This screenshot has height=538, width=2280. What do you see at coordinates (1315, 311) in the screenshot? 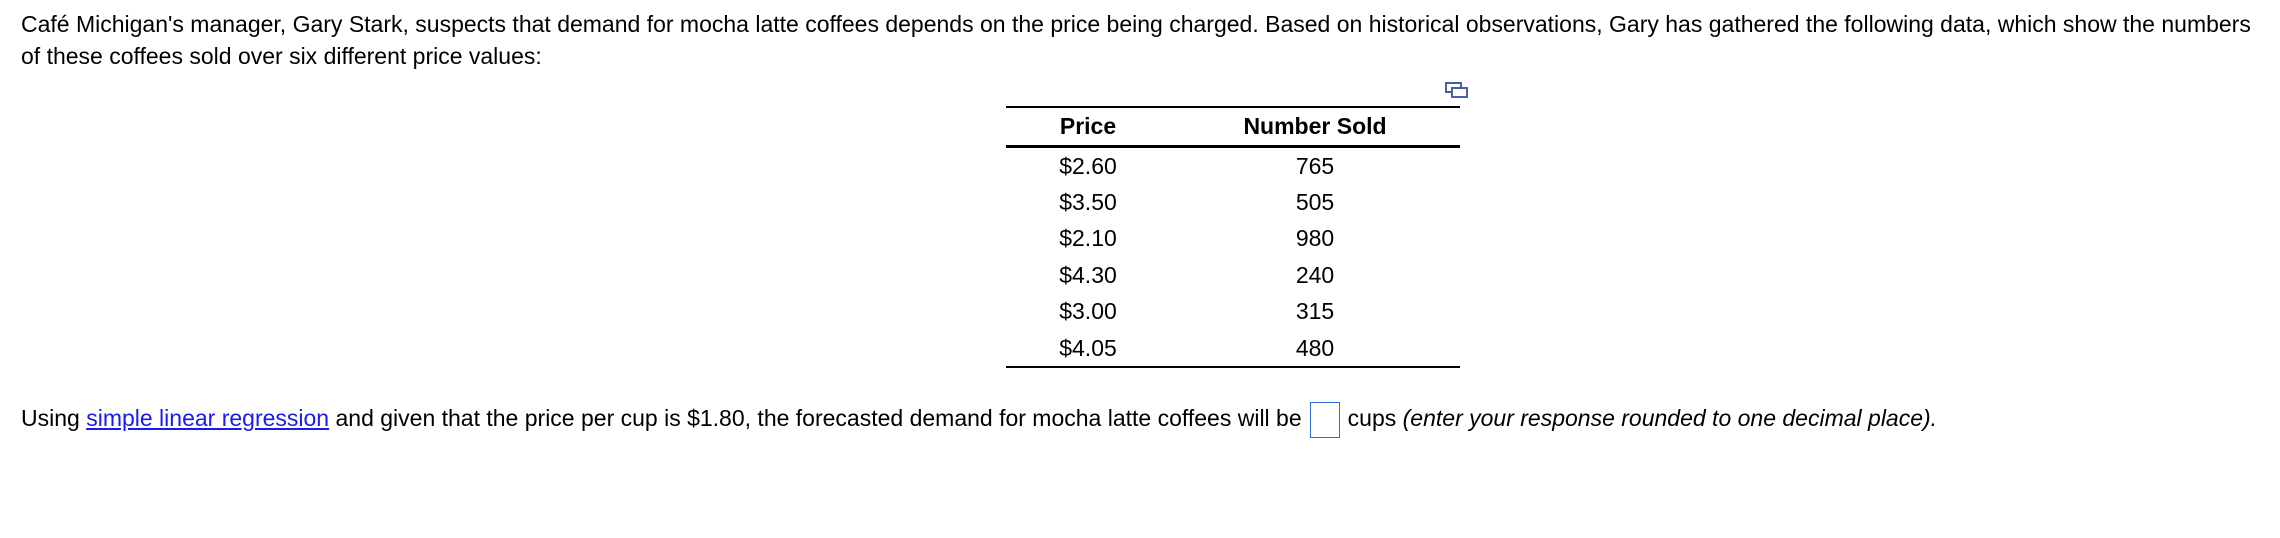
I see `number-sold-cell: 315` at bounding box center [1315, 311].